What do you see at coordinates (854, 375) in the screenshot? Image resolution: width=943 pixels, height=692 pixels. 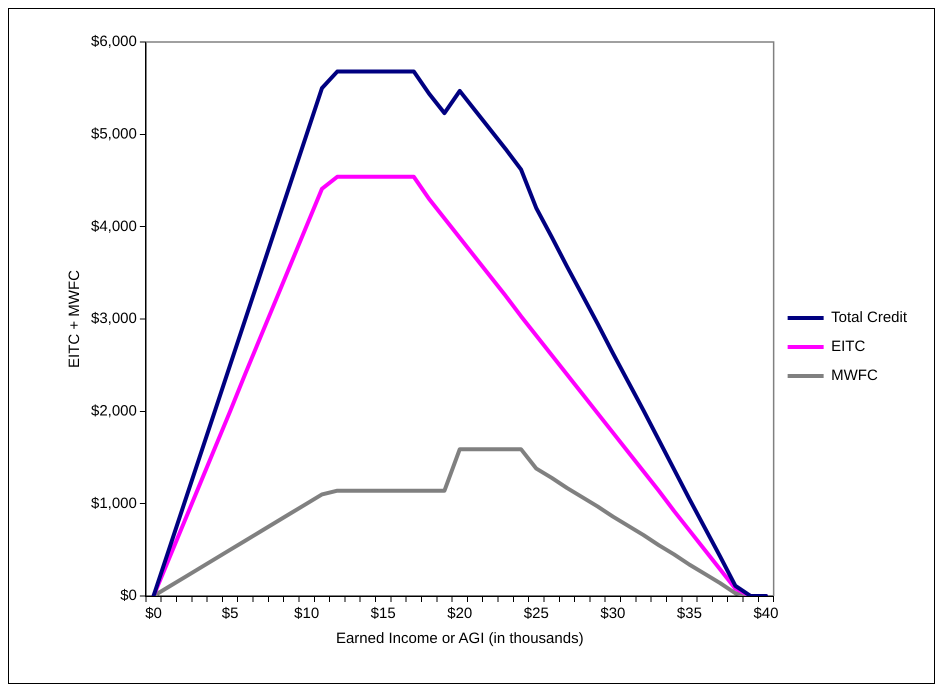 I see `legend-label: MWFC` at bounding box center [854, 375].